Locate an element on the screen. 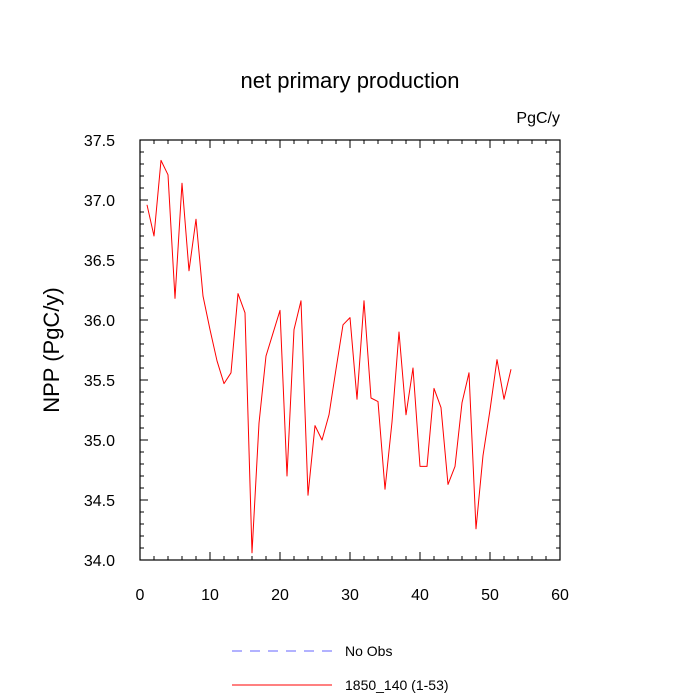 This screenshot has height=700, width=700. y-tick-label: 35.0 is located at coordinates (99, 441).